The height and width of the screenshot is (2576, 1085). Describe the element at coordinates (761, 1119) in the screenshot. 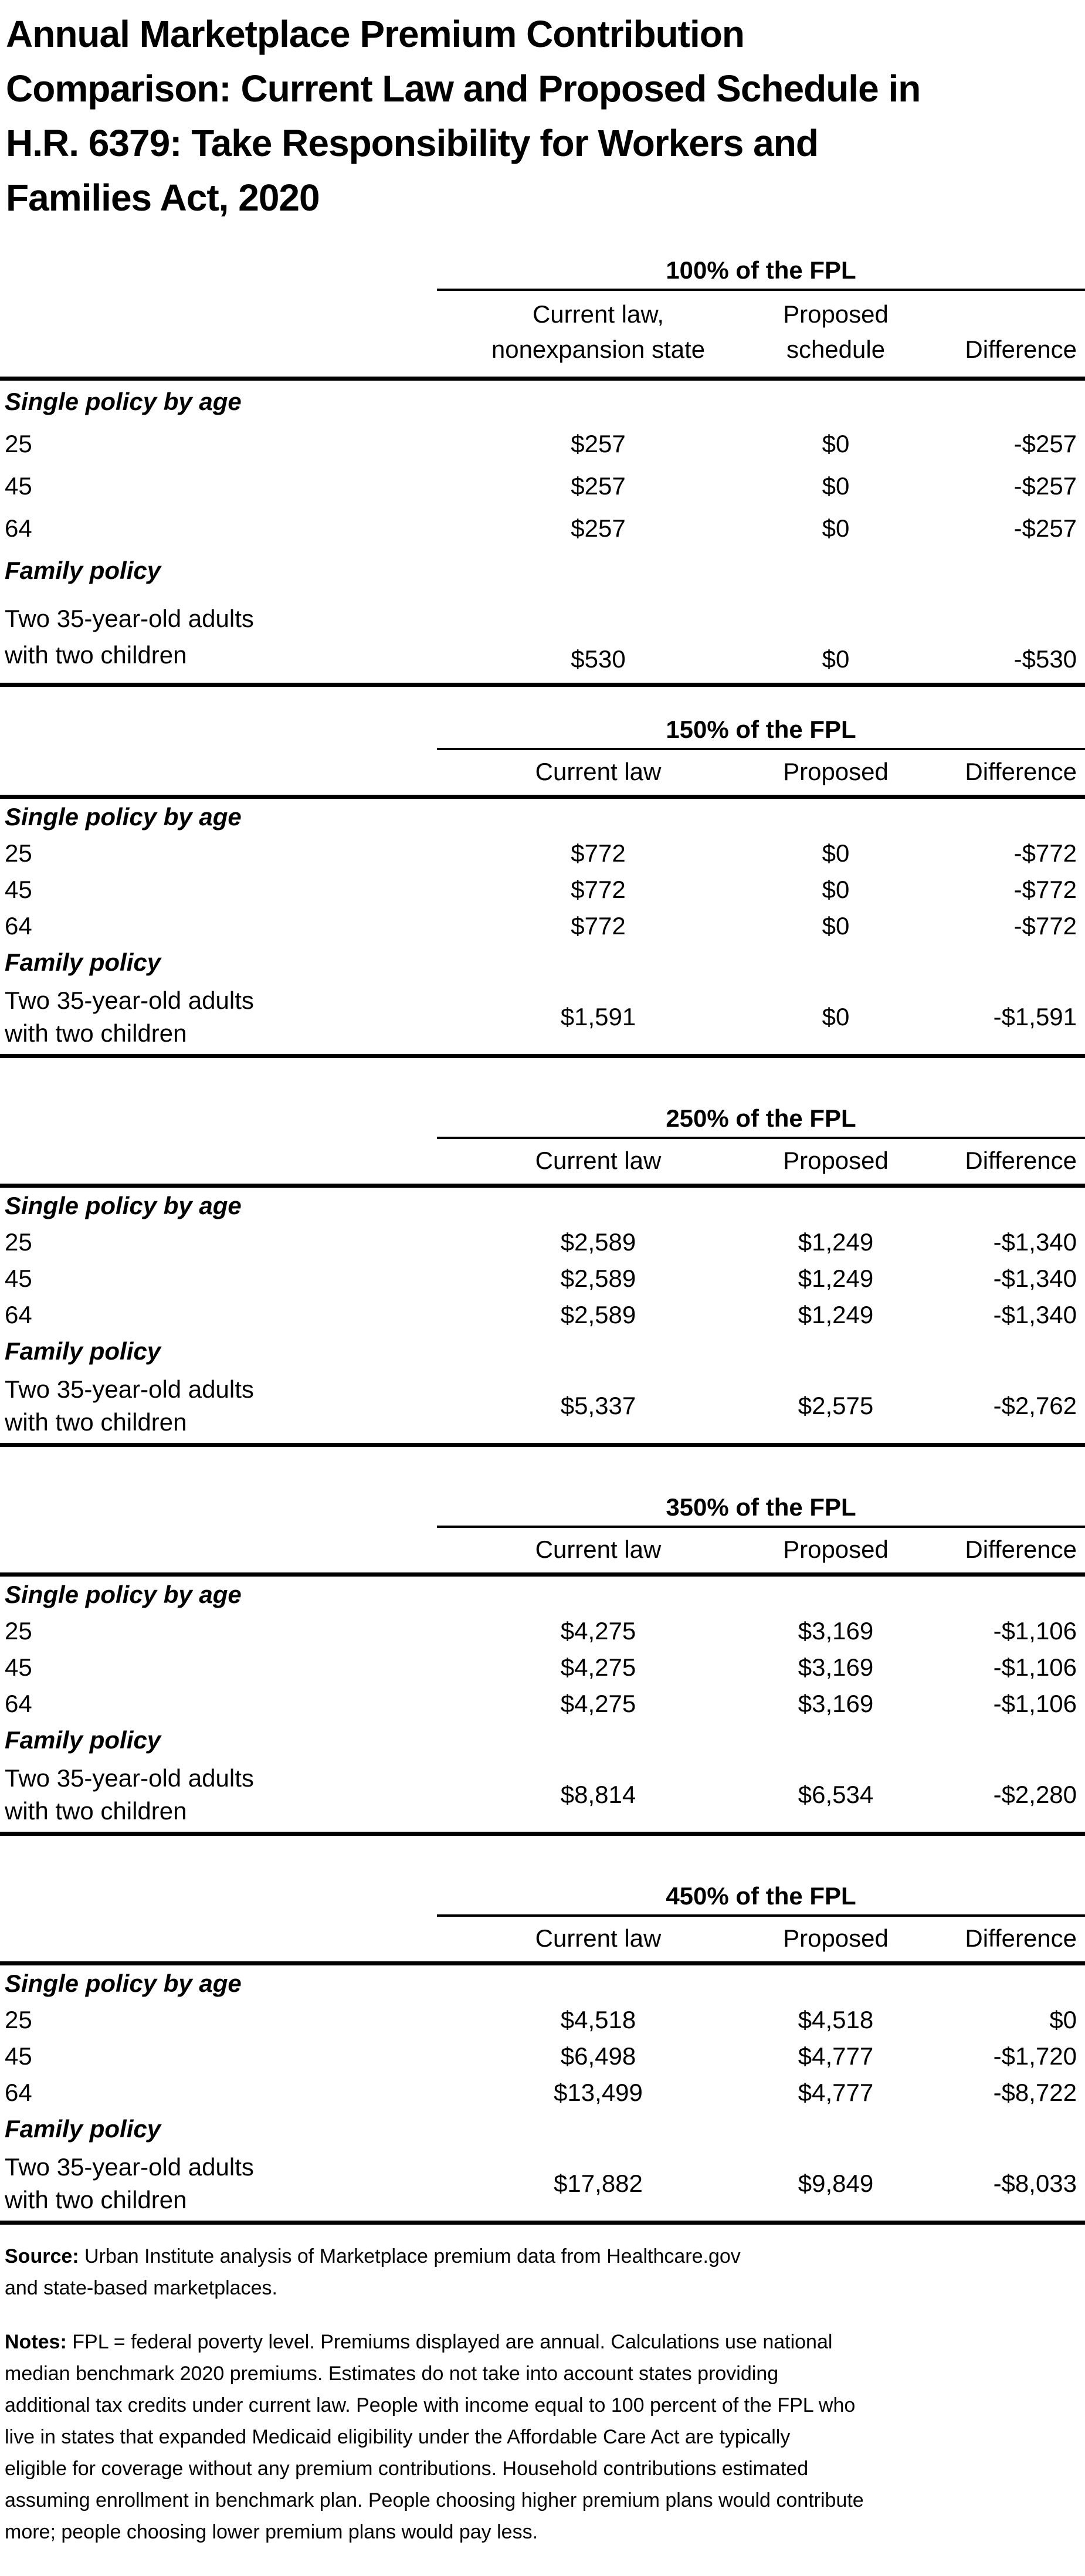

I see `fpl-title: 250% of the FPL` at that location.